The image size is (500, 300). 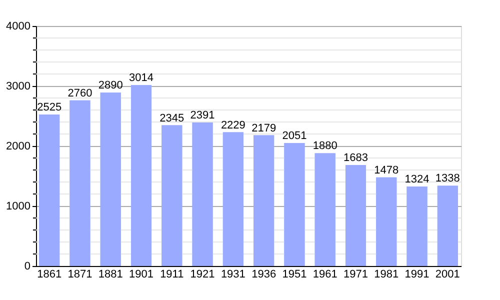 I want to click on x-tick-label: 1911, so click(x=172, y=274).